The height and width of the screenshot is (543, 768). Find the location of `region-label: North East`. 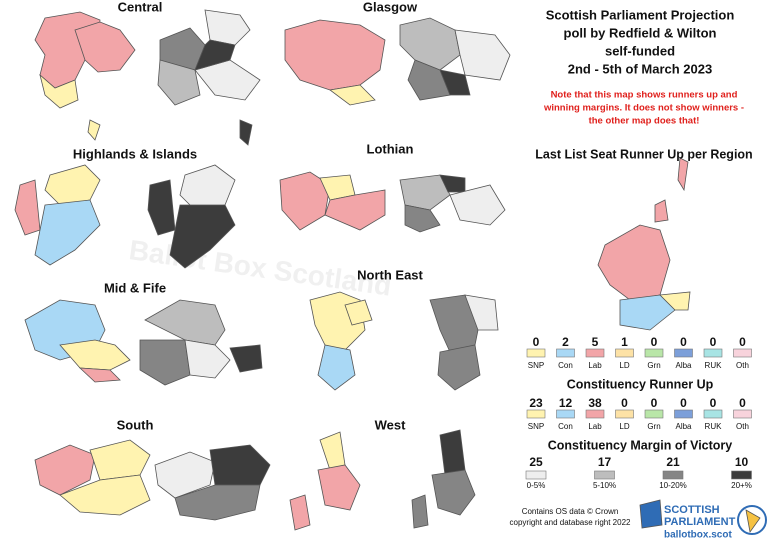

region-label: North East is located at coordinates (390, 274).